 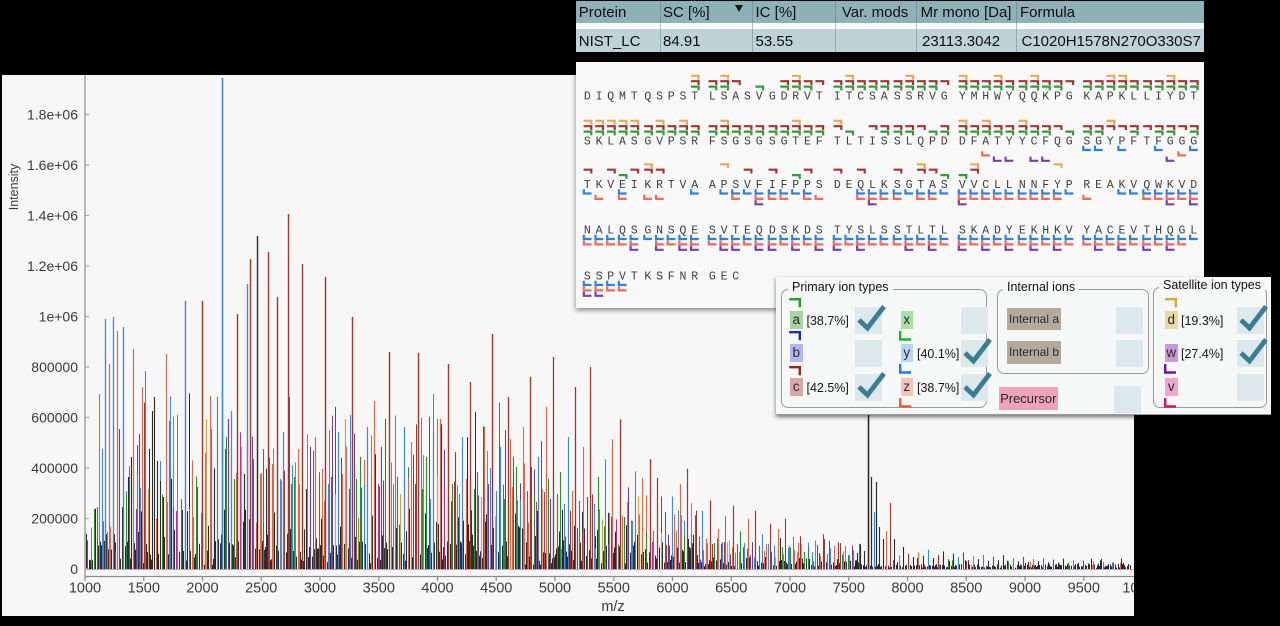 What do you see at coordinates (1128, 589) in the screenshot?
I see `svg-text: 10000` at bounding box center [1128, 589].